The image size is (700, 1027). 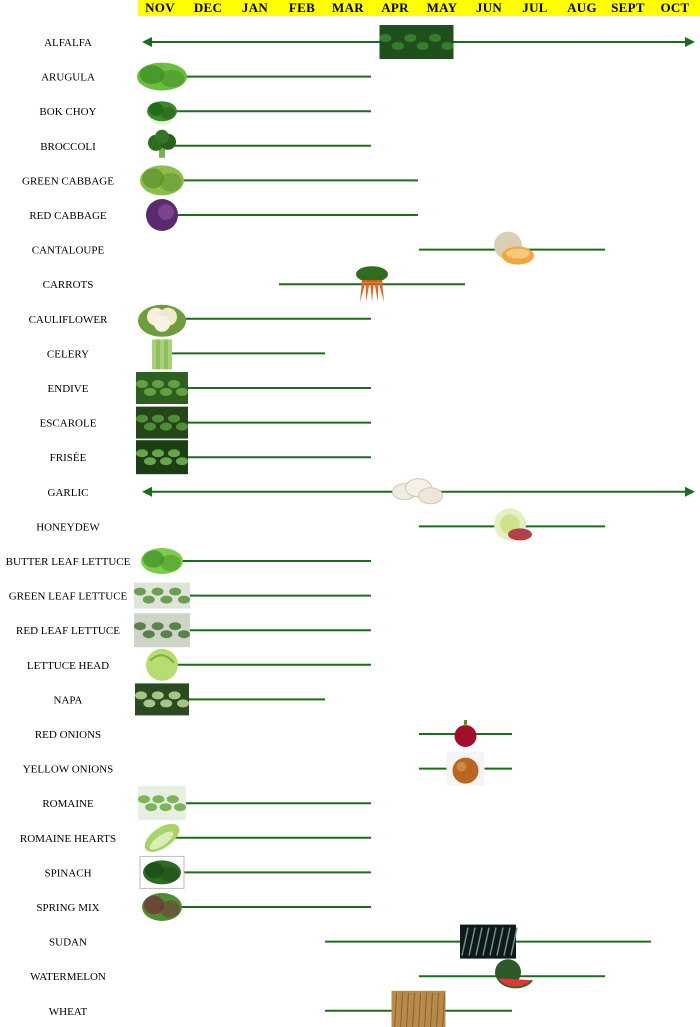 I want to click on crop-row-bok-choy: BOK CHOY, so click(x=205, y=113).